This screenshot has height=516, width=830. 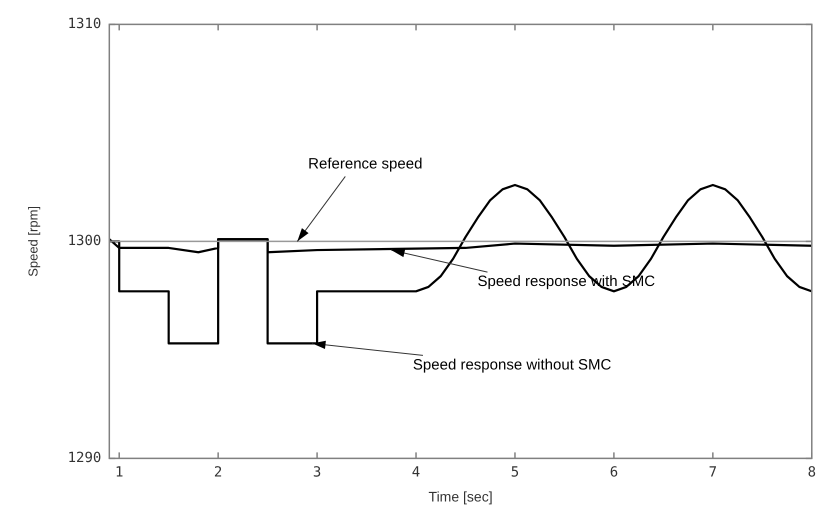 What do you see at coordinates (460, 496) in the screenshot?
I see `x-axis-title: Time [sec]` at bounding box center [460, 496].